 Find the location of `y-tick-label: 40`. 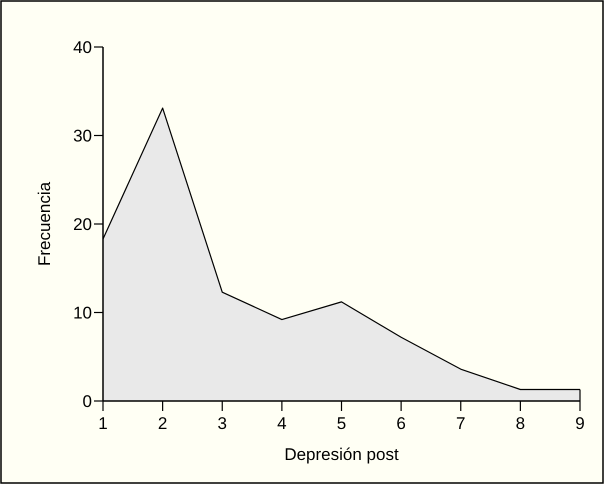

y-tick-label: 40 is located at coordinates (82, 47).